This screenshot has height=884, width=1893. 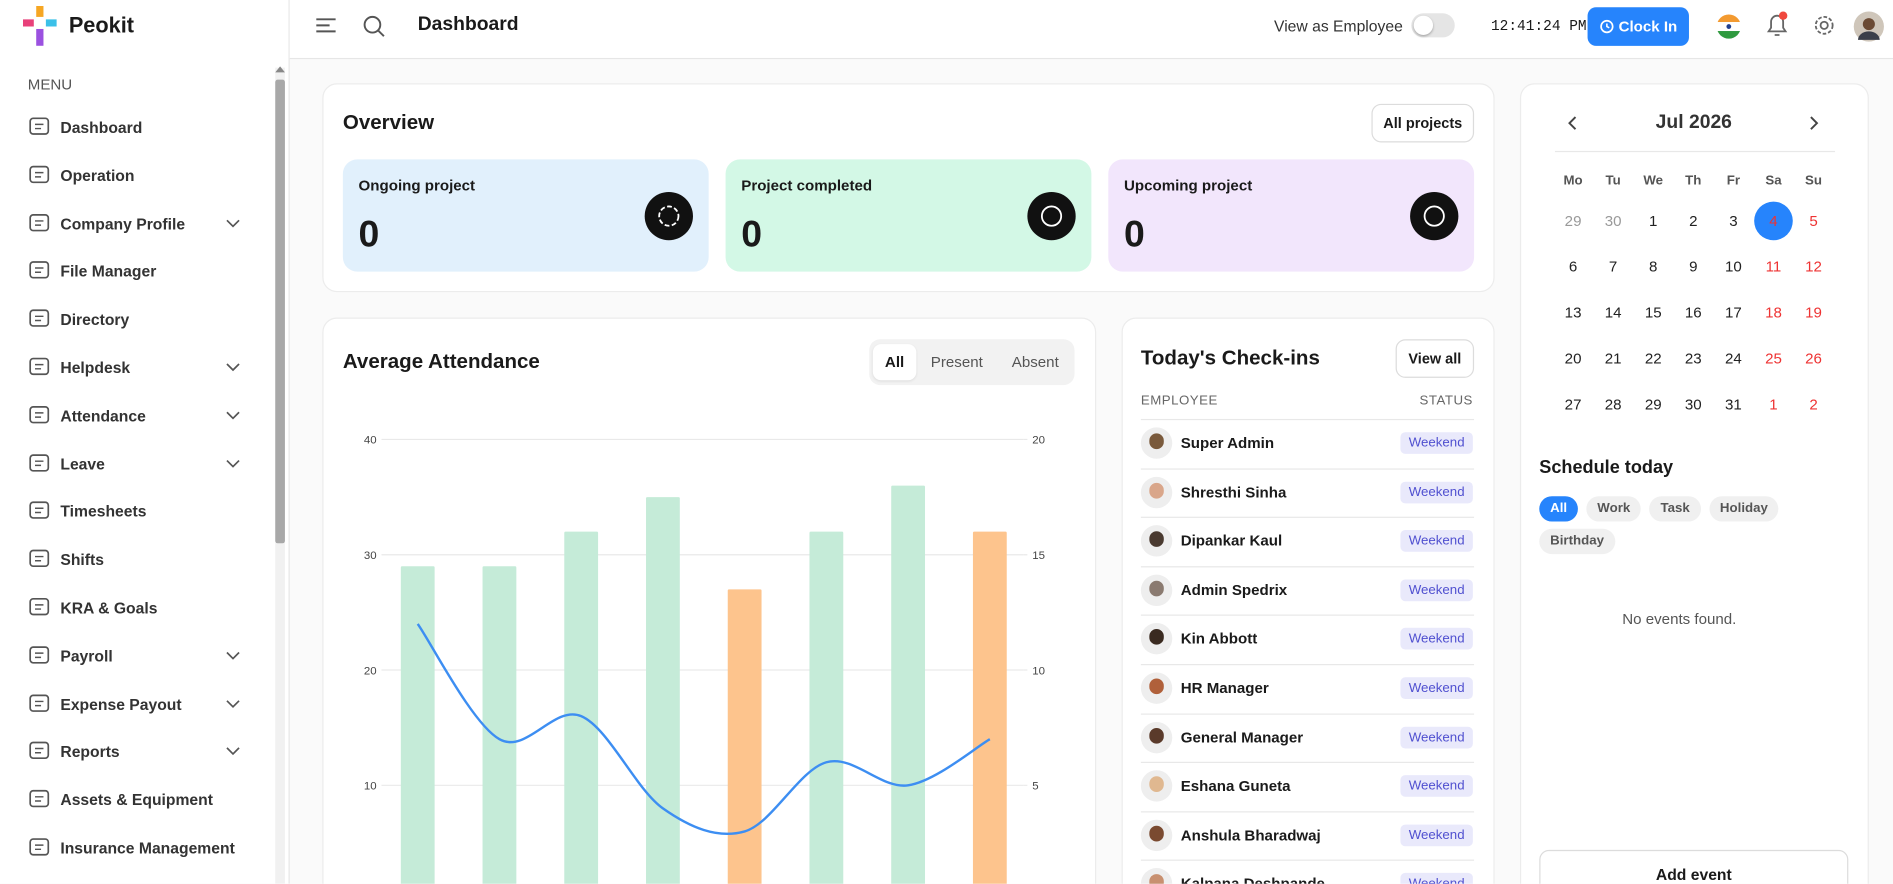 What do you see at coordinates (280, 69) in the screenshot?
I see `scroll-up` at bounding box center [280, 69].